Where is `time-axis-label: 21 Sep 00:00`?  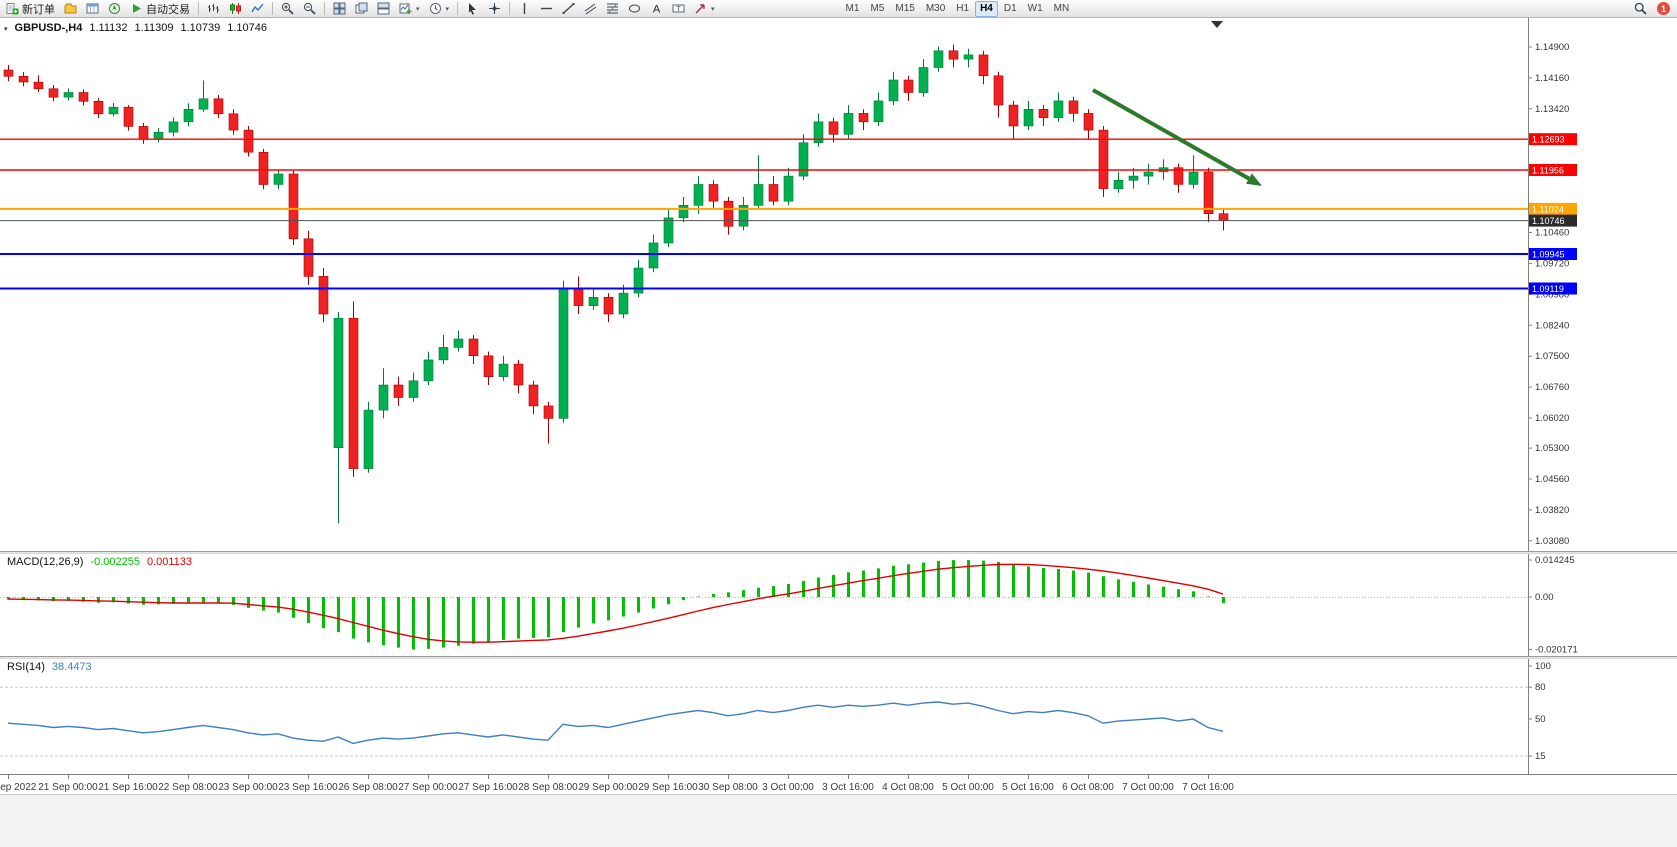
time-axis-label: 21 Sep 00:00 is located at coordinates (68, 787).